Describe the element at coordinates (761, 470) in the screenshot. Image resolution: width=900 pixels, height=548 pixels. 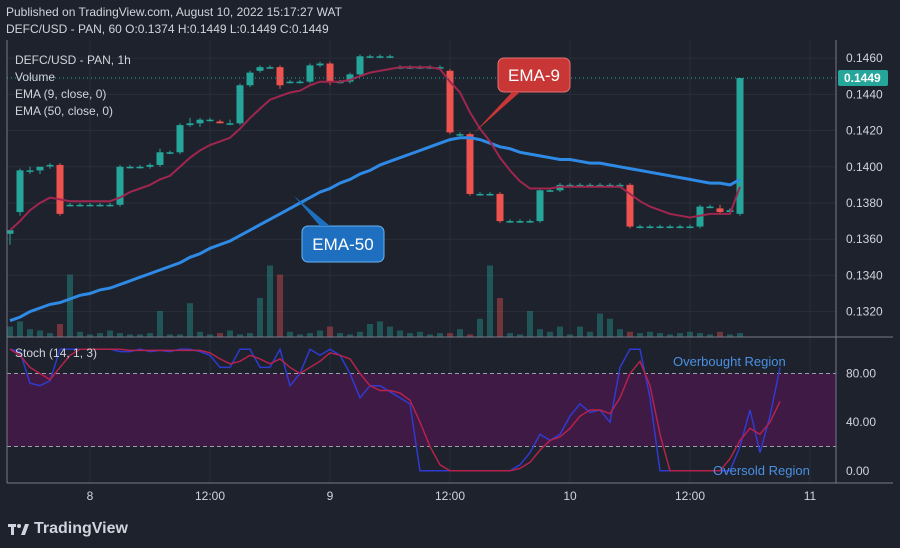
I see `oversold-label: Oversold Region` at that location.